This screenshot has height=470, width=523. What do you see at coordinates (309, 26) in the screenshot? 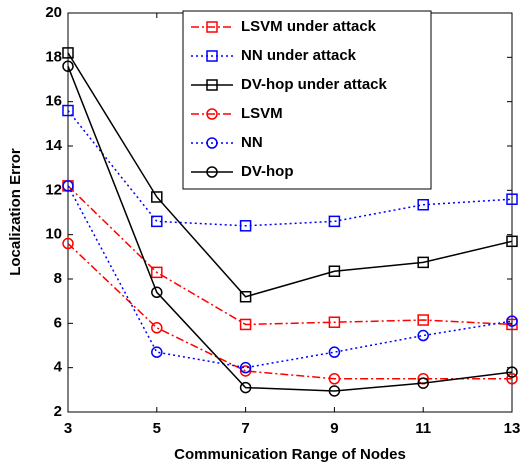
I see `legend-label: LSVM under attack` at bounding box center [309, 26].